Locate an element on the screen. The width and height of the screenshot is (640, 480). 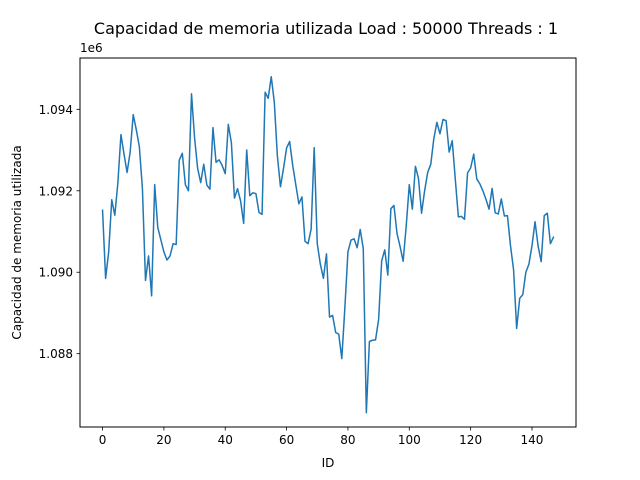
x-tick-label: 0 is located at coordinates (103, 440).